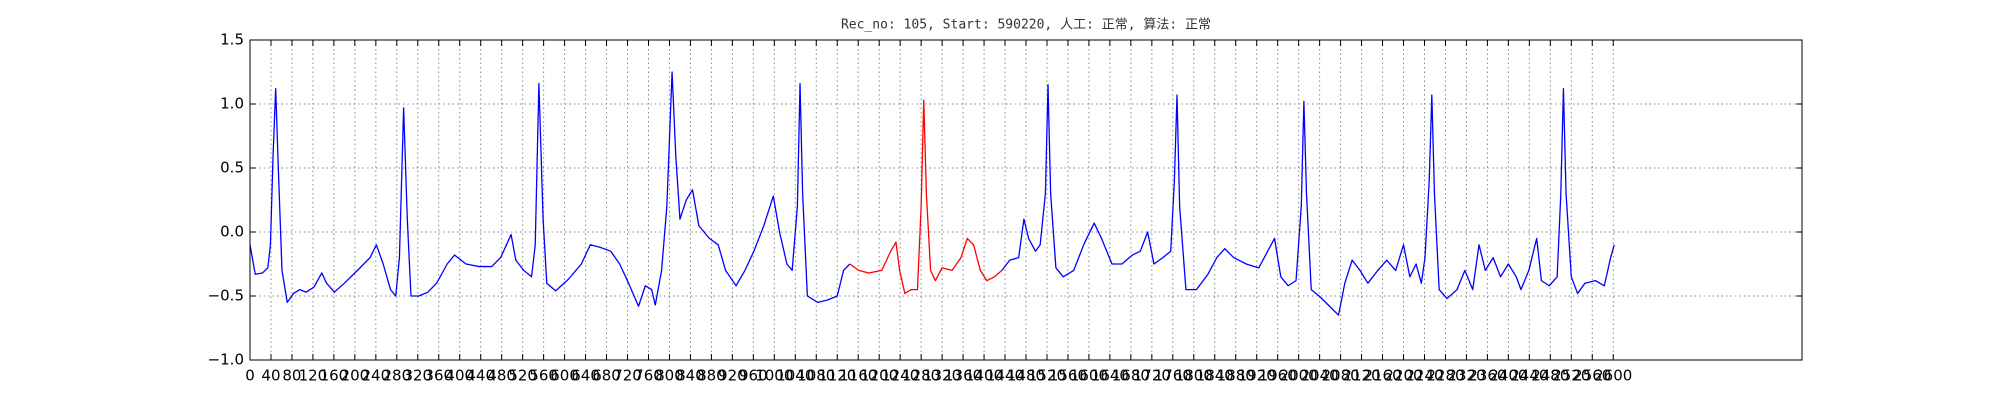  I want to click on x-tick-label: 200, so click(355, 376).